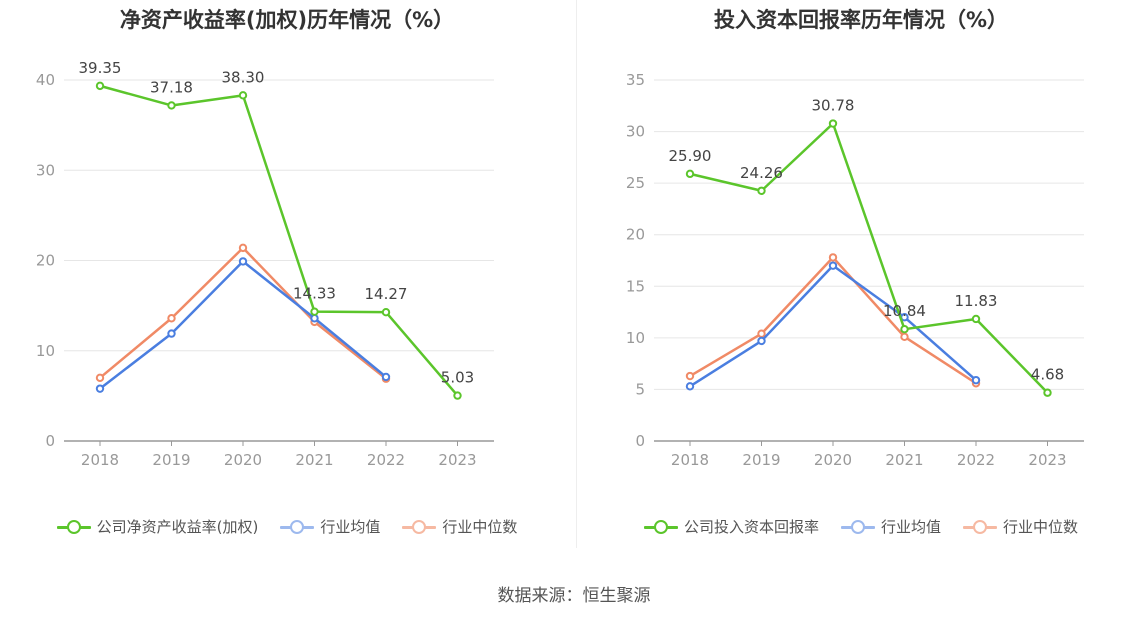  What do you see at coordinates (904, 311) in the screenshot?
I see `data-label: 10.84` at bounding box center [904, 311].